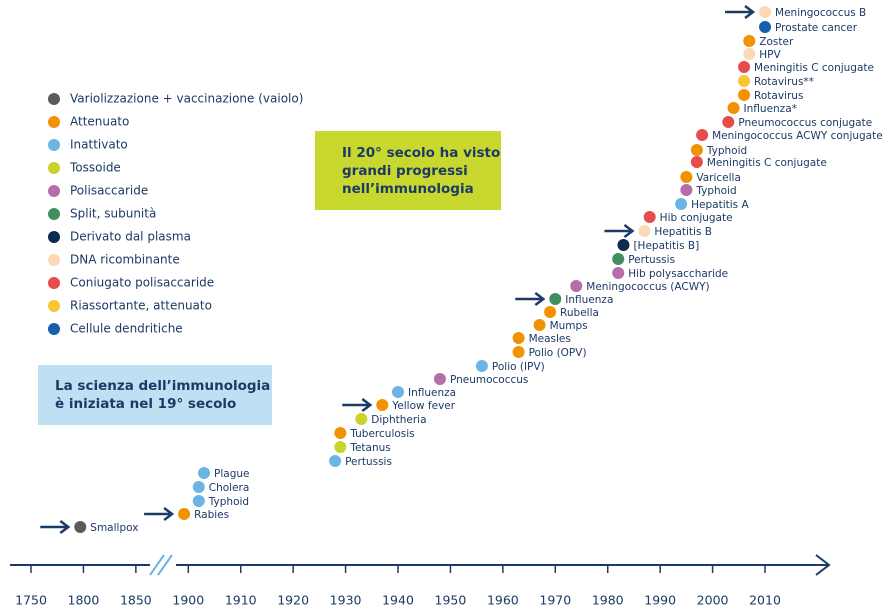 The height and width of the screenshot is (610, 887). What do you see at coordinates (231, 474) in the screenshot?
I see `event-label: Plague` at bounding box center [231, 474].